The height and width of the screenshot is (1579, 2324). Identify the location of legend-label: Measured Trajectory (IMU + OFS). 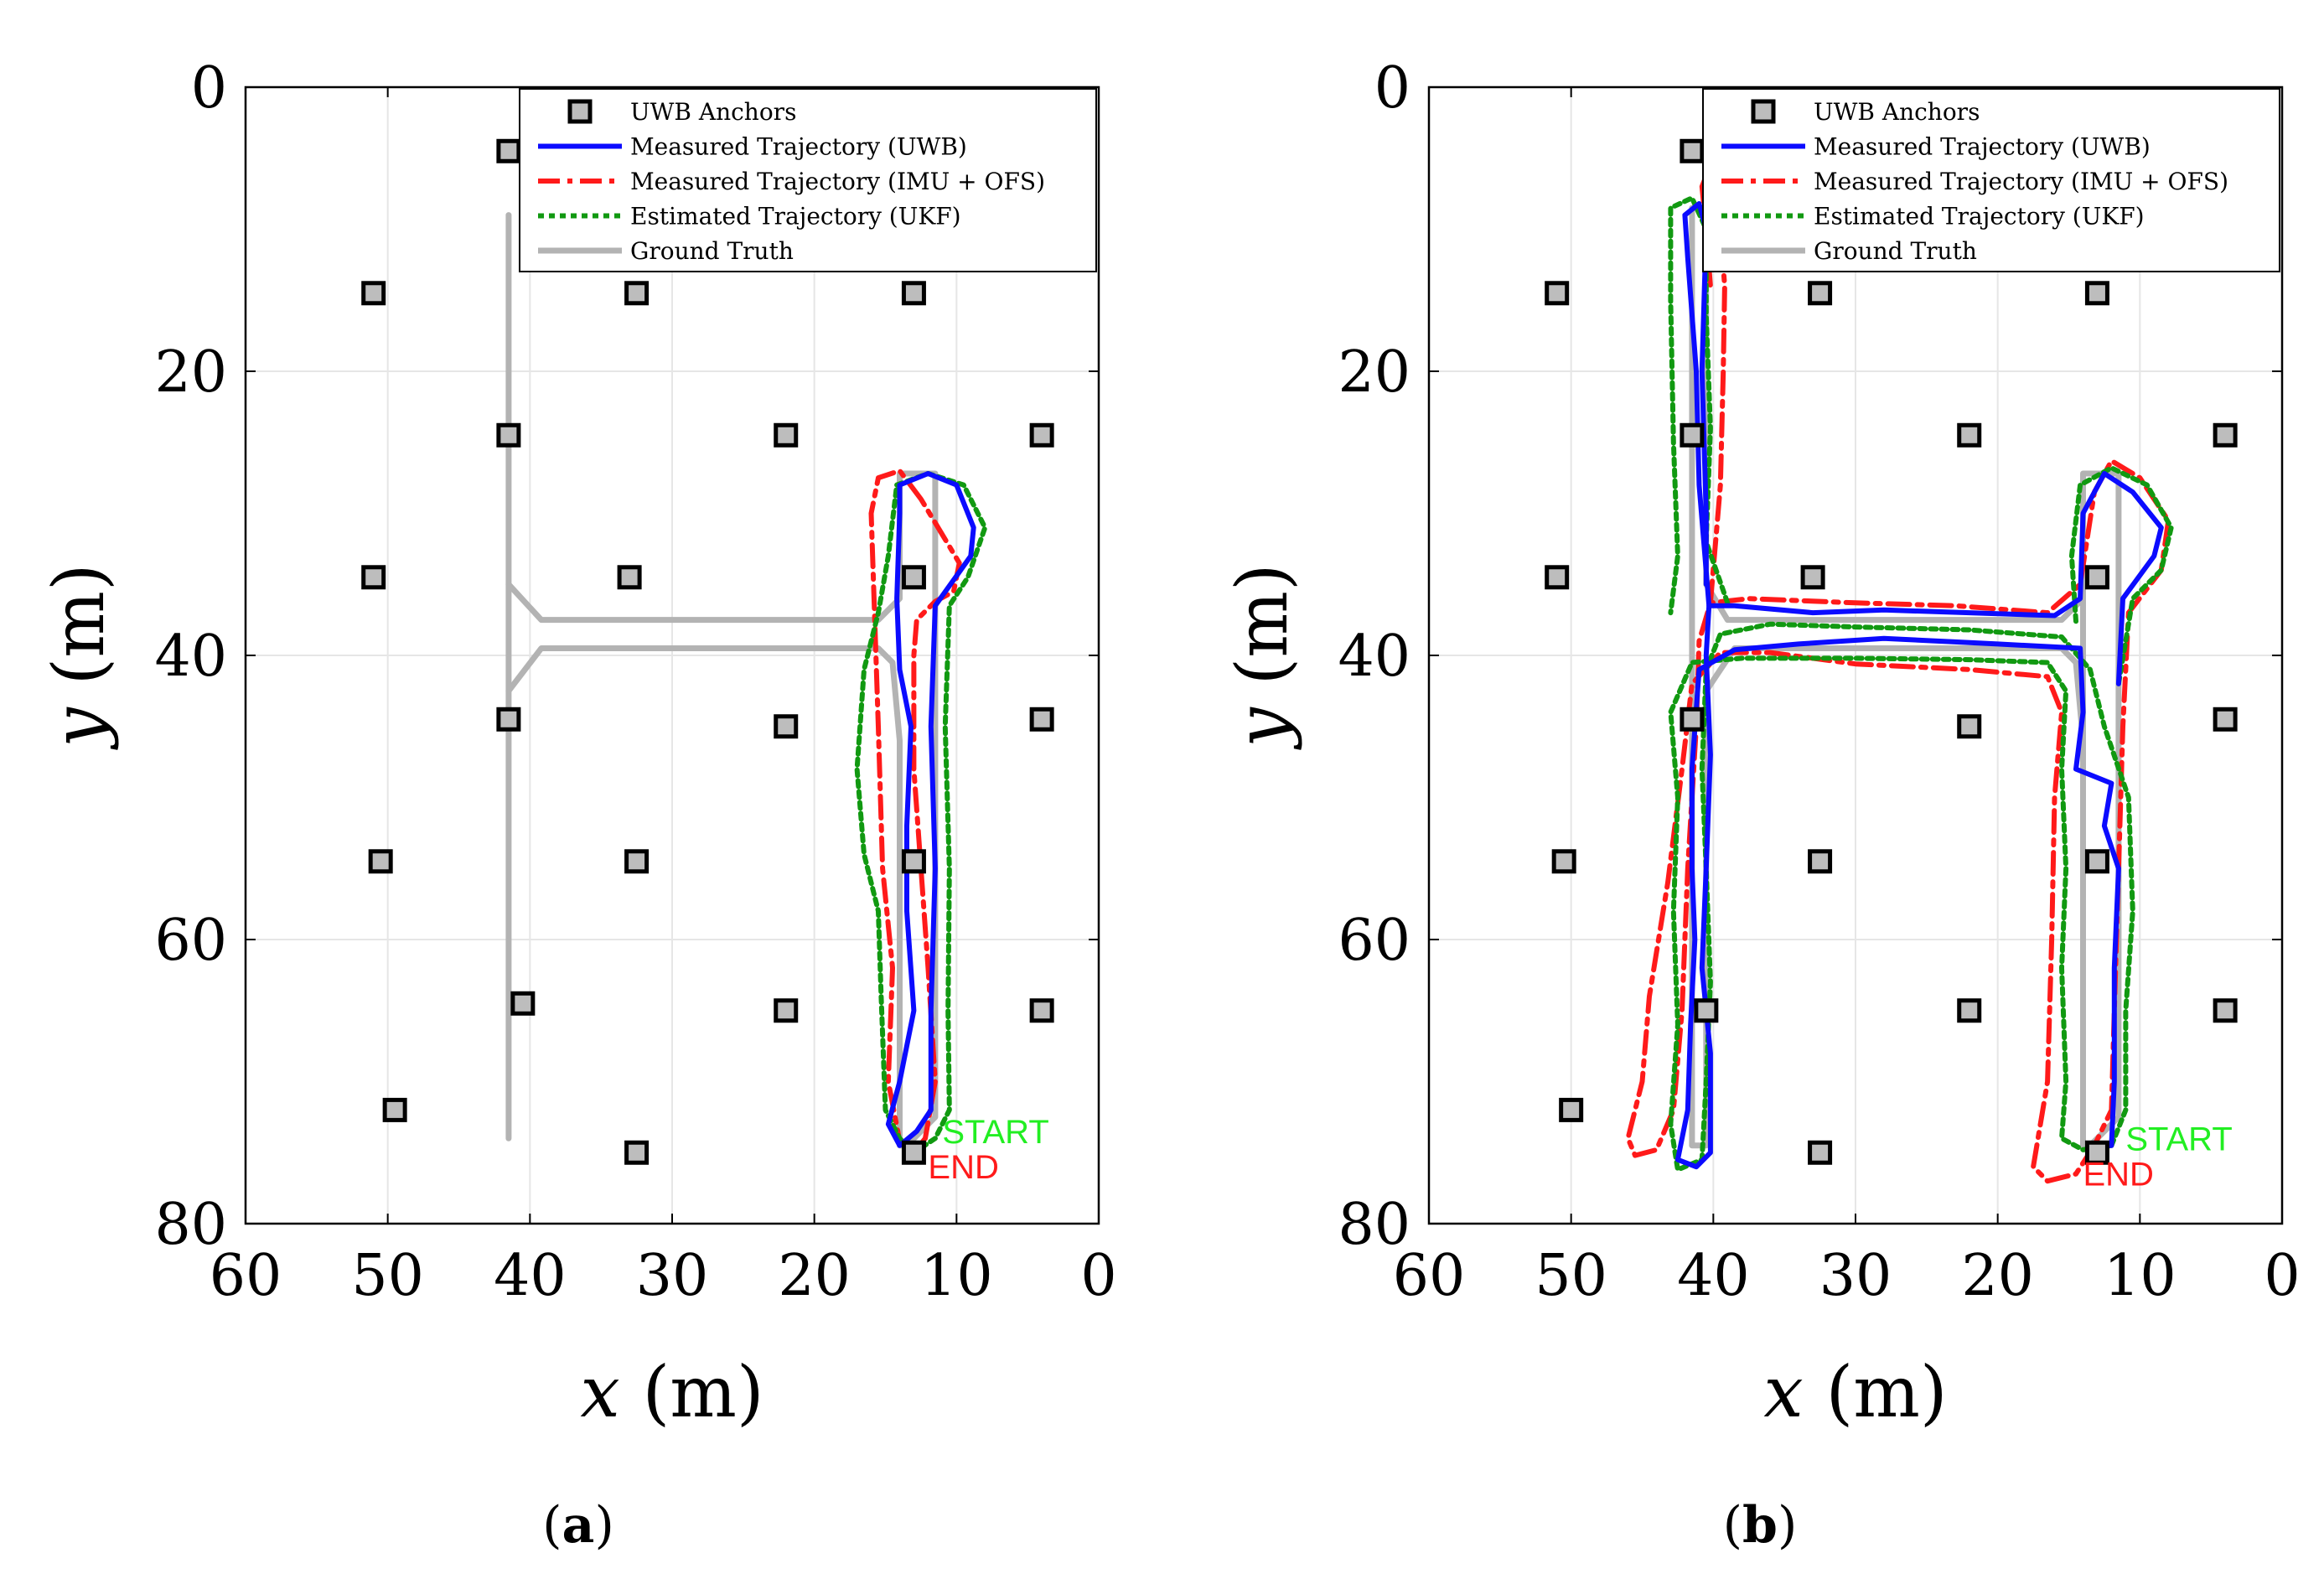
(837, 181).